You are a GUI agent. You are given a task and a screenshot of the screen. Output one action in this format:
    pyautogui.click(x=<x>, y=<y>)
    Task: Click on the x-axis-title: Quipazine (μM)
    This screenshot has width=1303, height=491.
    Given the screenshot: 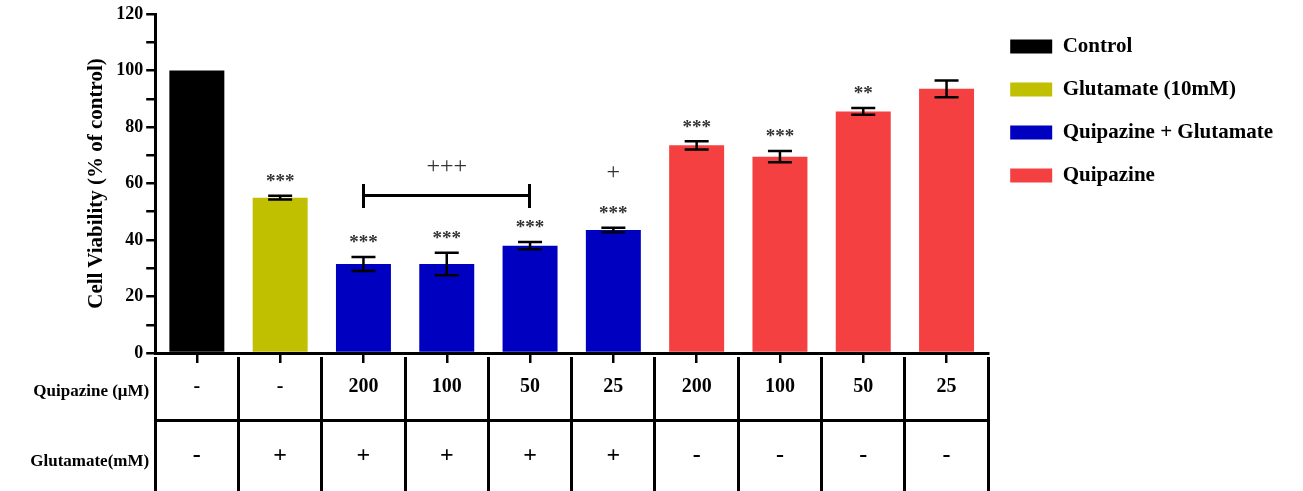 What is the action you would take?
    pyautogui.click(x=91, y=391)
    